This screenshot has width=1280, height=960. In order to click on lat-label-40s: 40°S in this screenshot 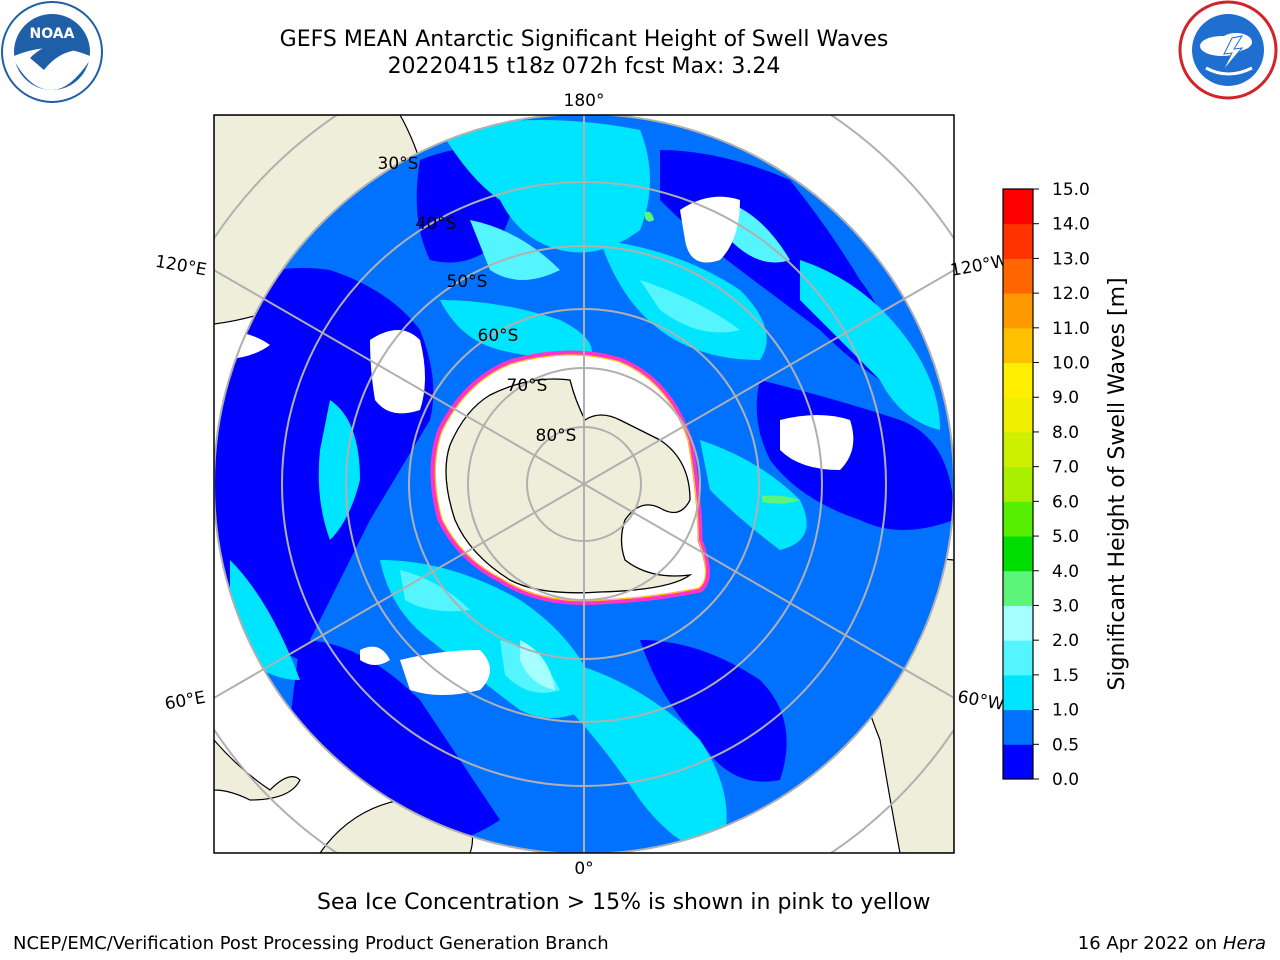, I will do `click(436, 224)`.